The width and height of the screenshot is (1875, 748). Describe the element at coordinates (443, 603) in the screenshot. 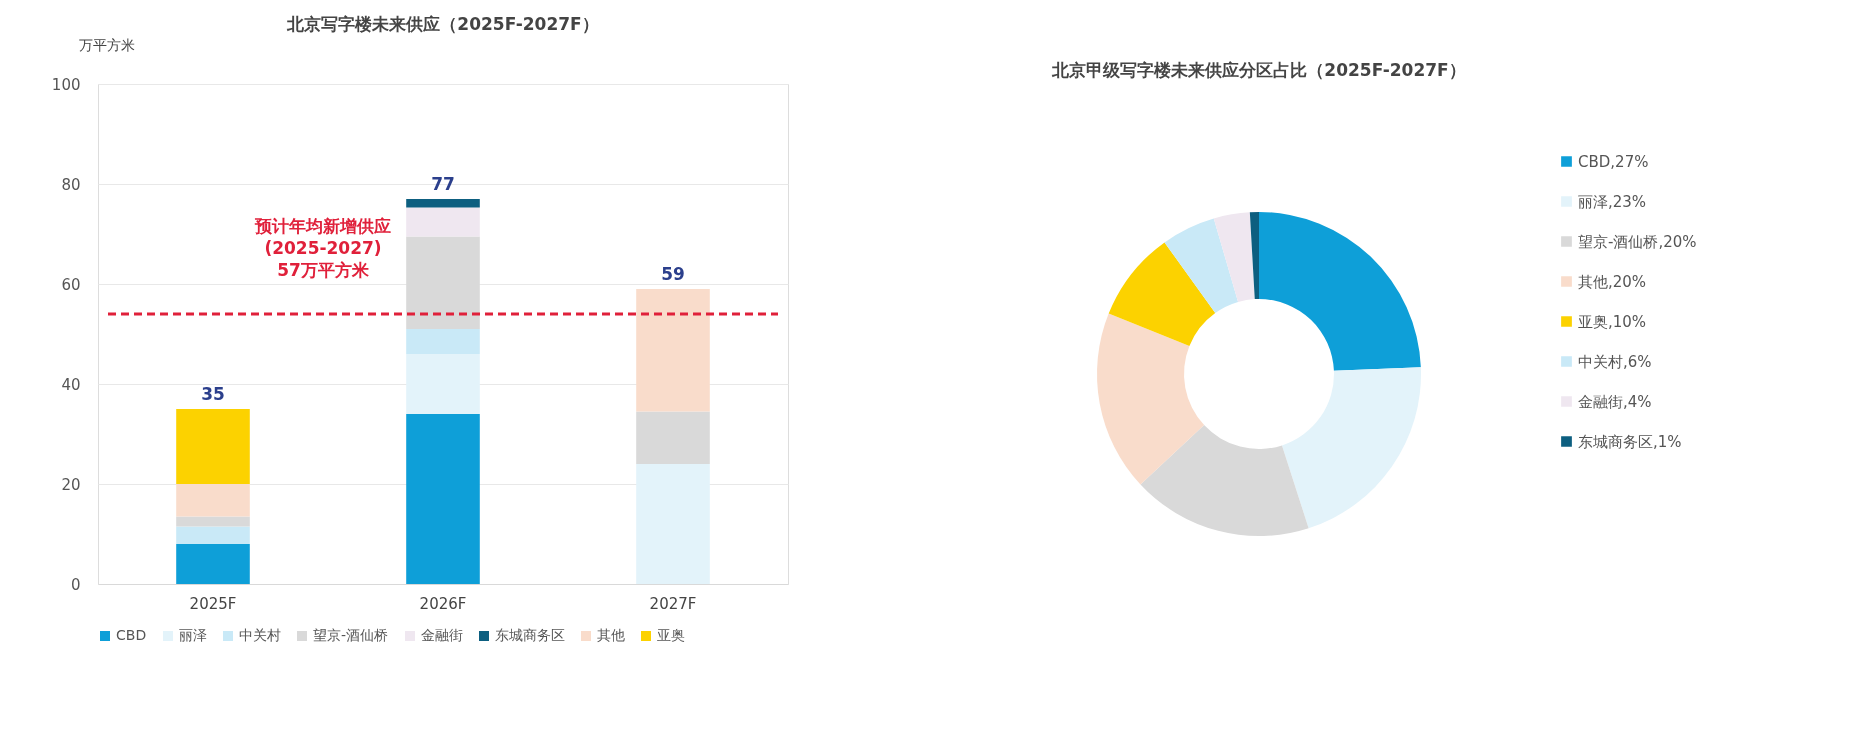

I see `x-tick-label: 2026F` at that location.